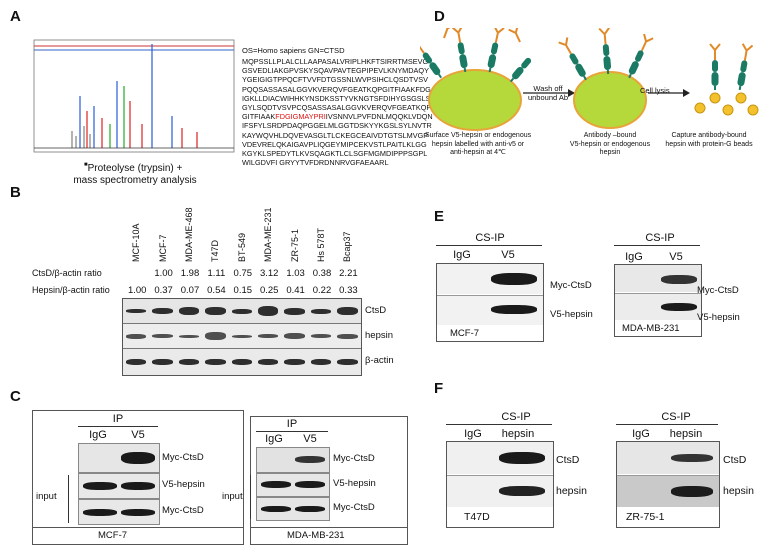 This screenshot has height=552, width=764. Describe the element at coordinates (292, 424) in the screenshot. I see `c-right-ip-label: IP` at that location.